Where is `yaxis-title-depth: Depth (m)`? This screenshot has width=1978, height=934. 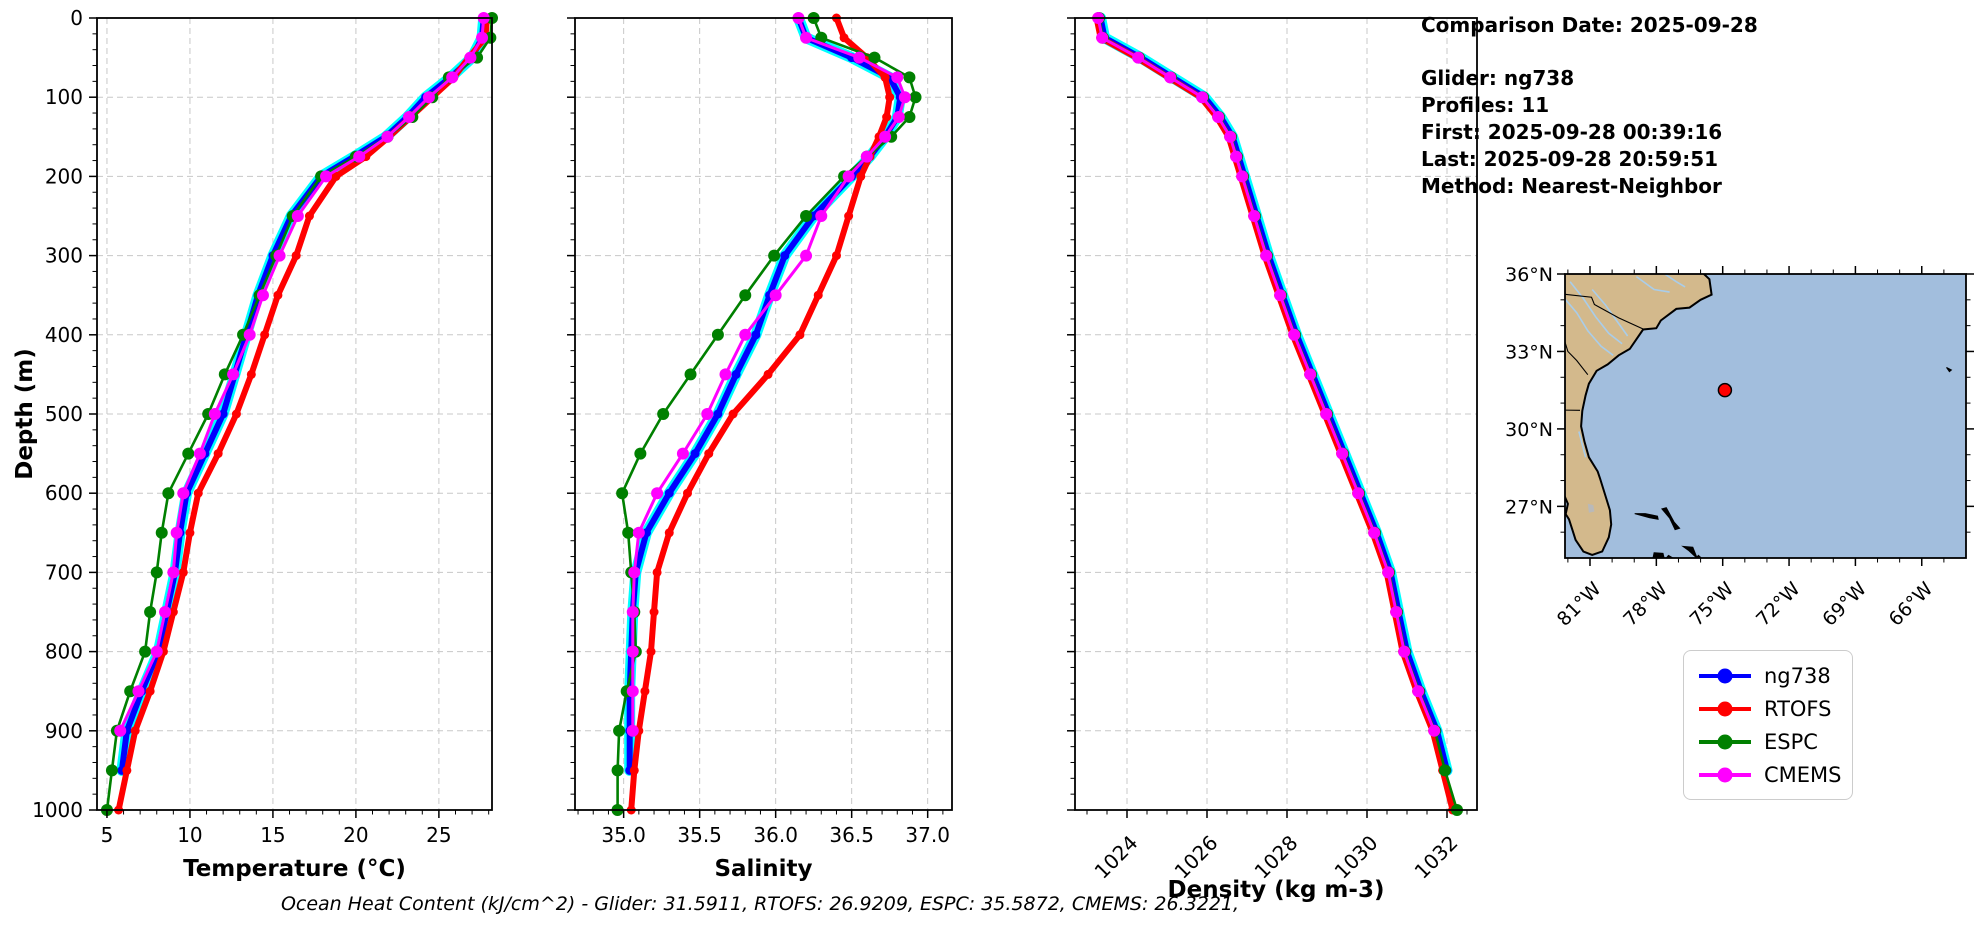
yaxis-title-depth: Depth (m) is located at coordinates (25, 414).